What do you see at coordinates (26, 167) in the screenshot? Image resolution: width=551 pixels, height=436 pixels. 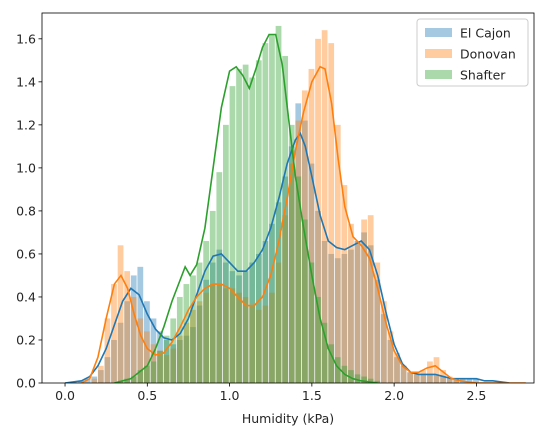 I see `y-tick-label: 1.0` at bounding box center [26, 167].